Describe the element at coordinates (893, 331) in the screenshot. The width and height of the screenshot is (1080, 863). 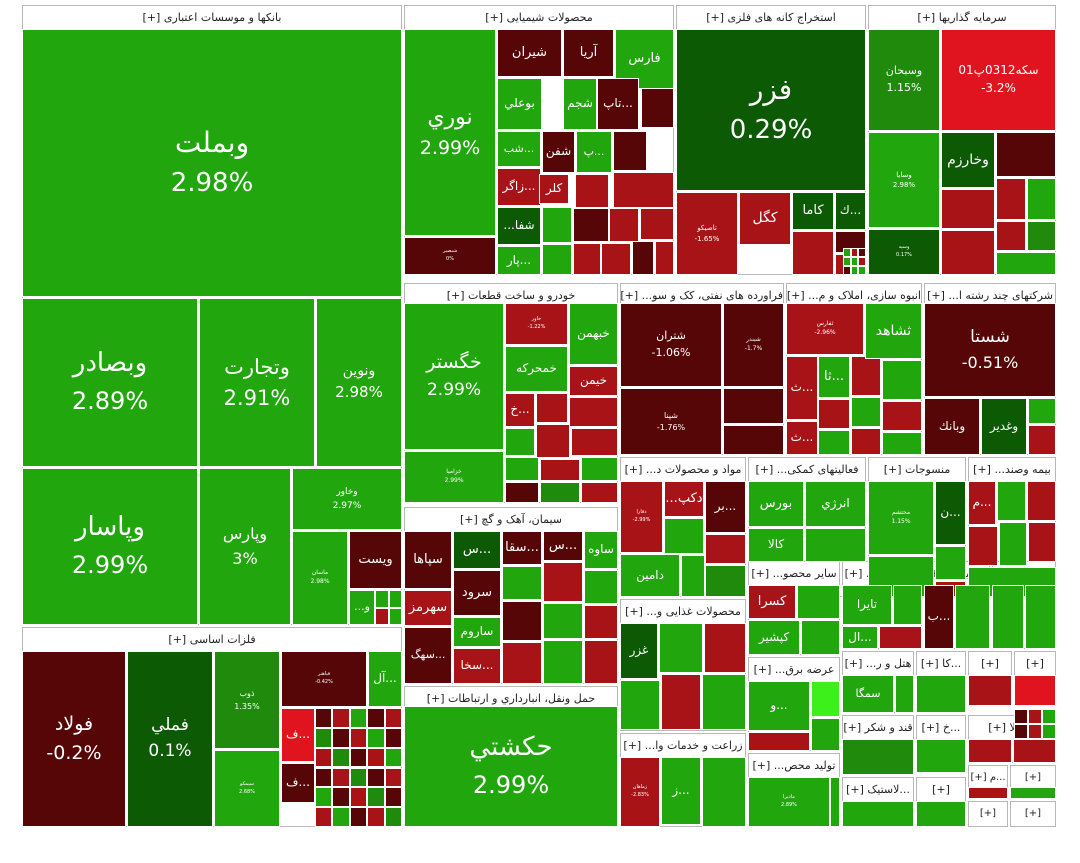
I see `stock-tile: ثشاهد` at that location.